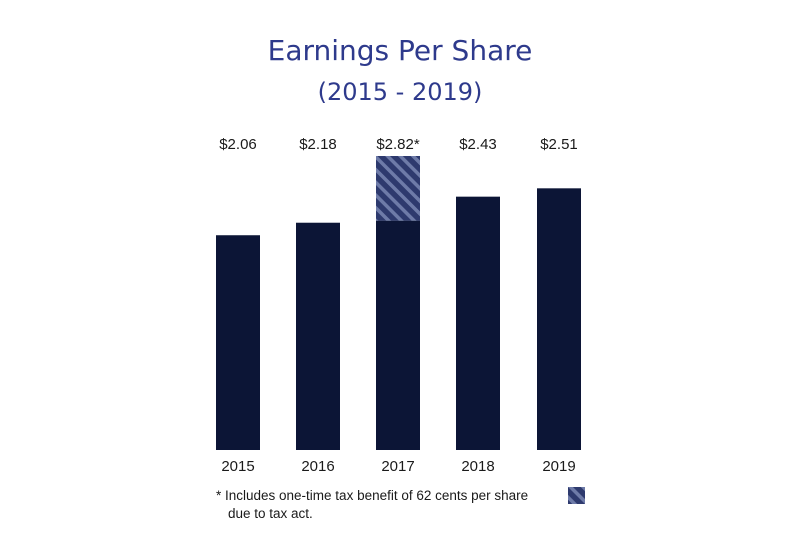  Describe the element at coordinates (318, 336) in the screenshot. I see `bar-2016` at that location.